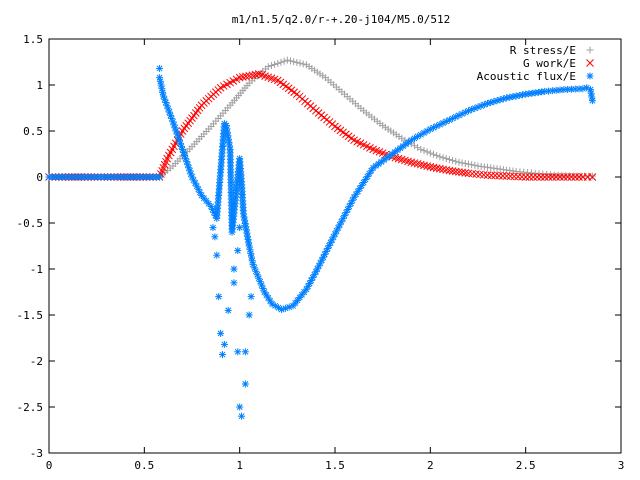  I want to click on x-tick-label: 2.5, so click(526, 465).